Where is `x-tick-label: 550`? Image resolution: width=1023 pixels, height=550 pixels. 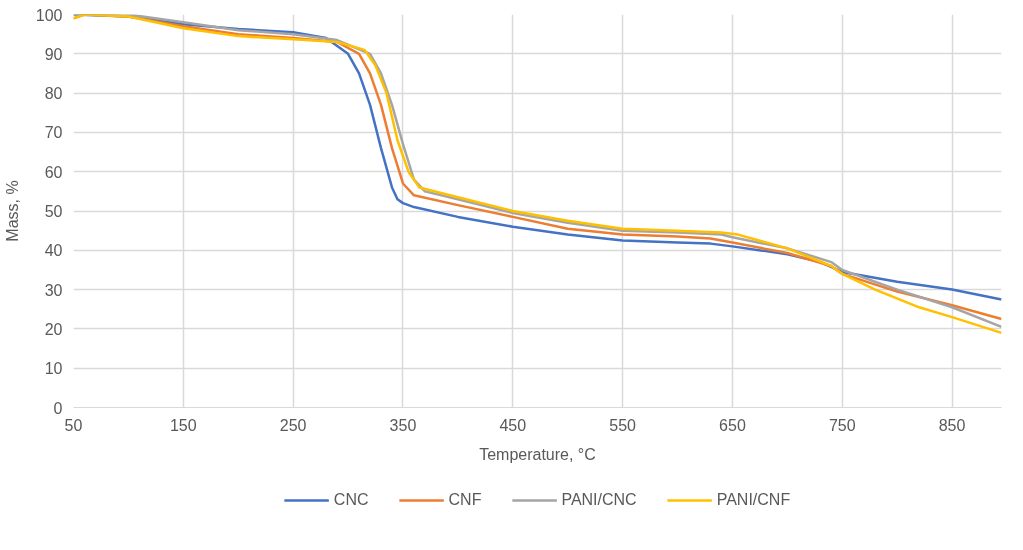
x-tick-label: 550 is located at coordinates (623, 425).